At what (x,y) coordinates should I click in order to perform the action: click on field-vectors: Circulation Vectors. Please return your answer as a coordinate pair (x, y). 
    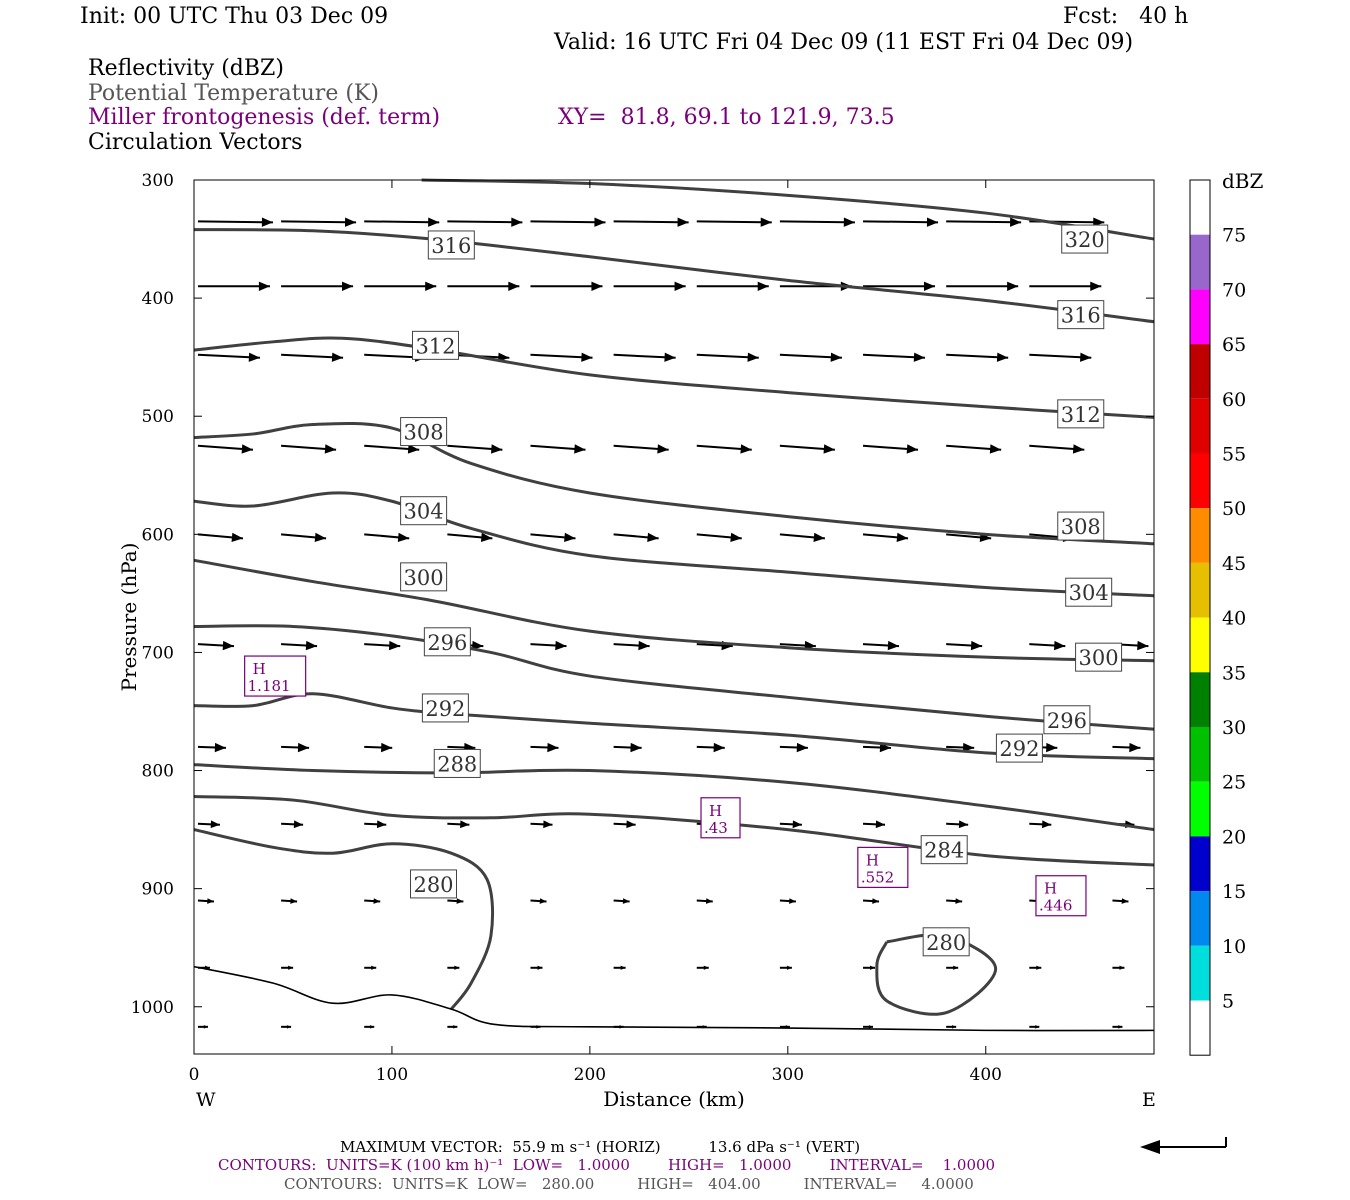
    Looking at the image, I should click on (195, 142).